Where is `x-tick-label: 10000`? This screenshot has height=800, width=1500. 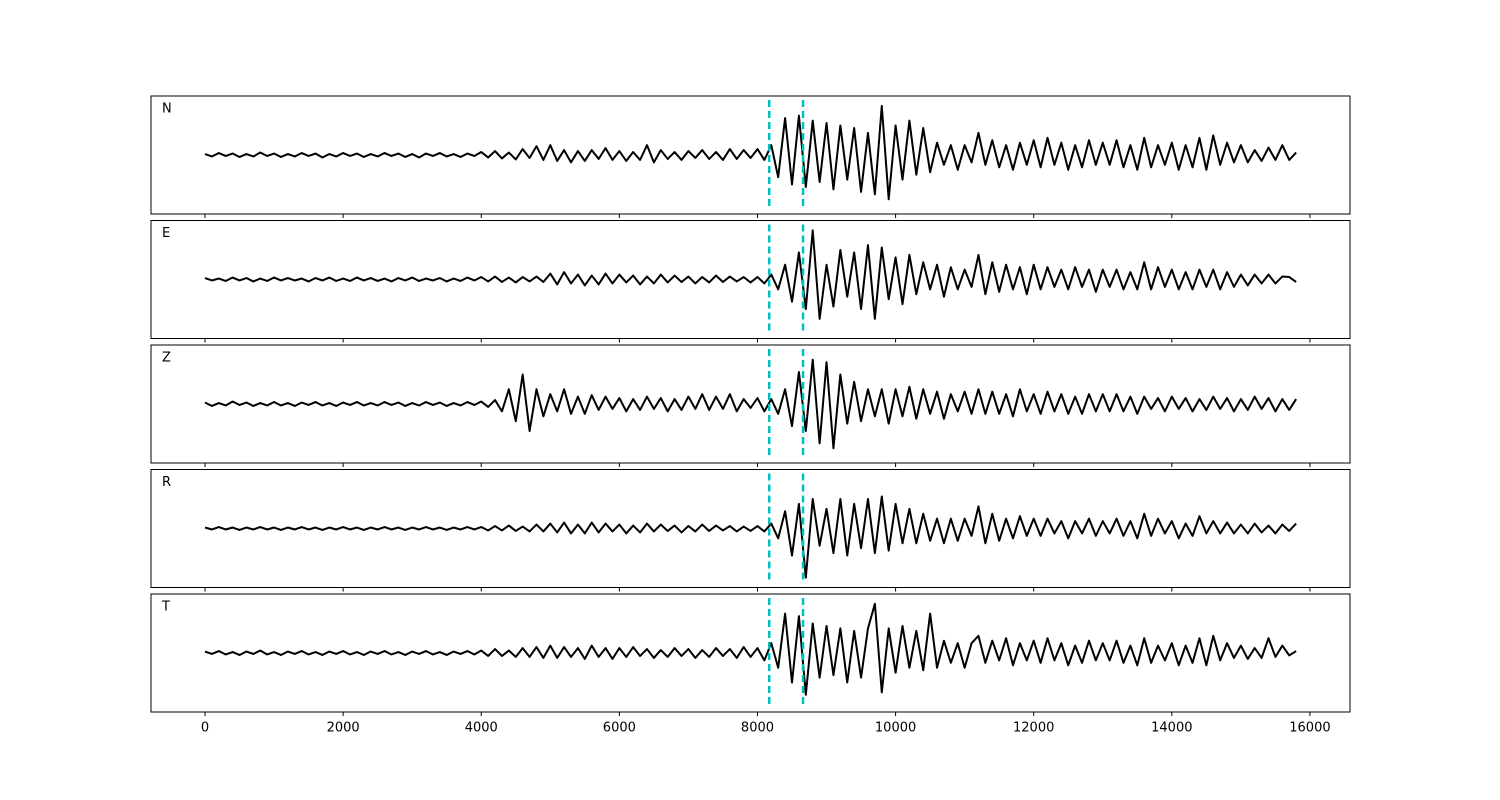 x-tick-label: 10000 is located at coordinates (895, 728).